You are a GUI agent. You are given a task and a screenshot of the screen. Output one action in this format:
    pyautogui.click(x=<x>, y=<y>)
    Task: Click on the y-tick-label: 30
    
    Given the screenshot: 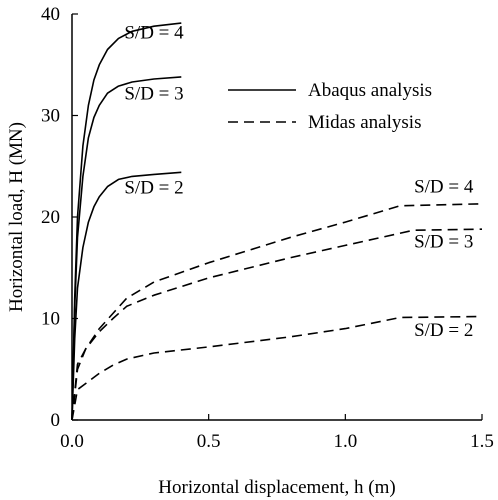 What is the action you would take?
    pyautogui.click(x=50, y=116)
    